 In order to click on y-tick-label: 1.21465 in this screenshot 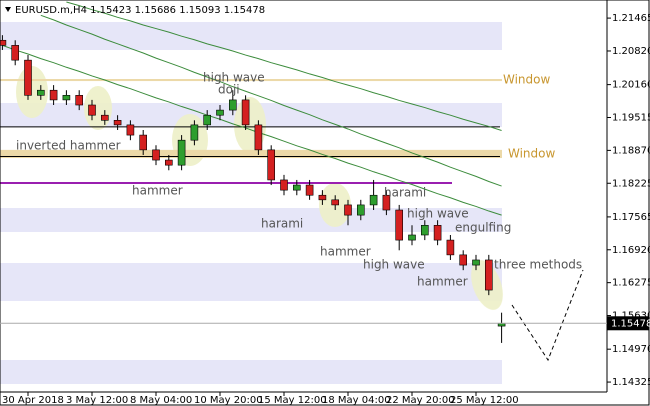, I will do `click(631, 18)`.